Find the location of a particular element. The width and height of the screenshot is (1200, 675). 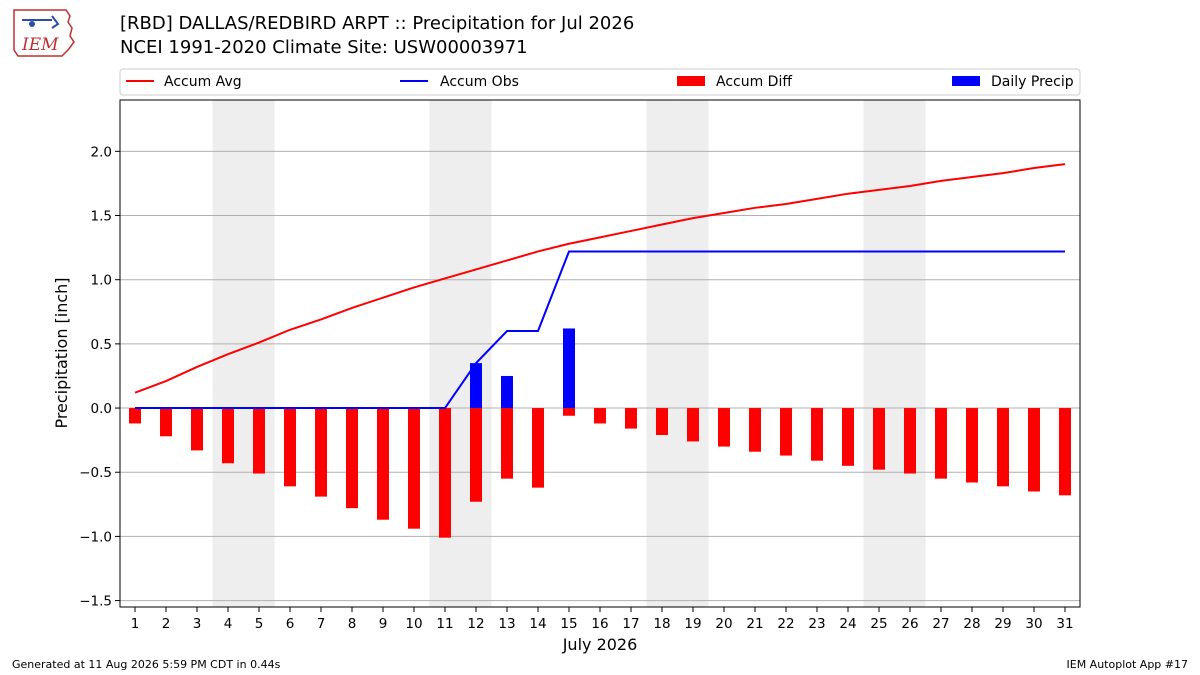

x-tick-label: 4 is located at coordinates (228, 624).